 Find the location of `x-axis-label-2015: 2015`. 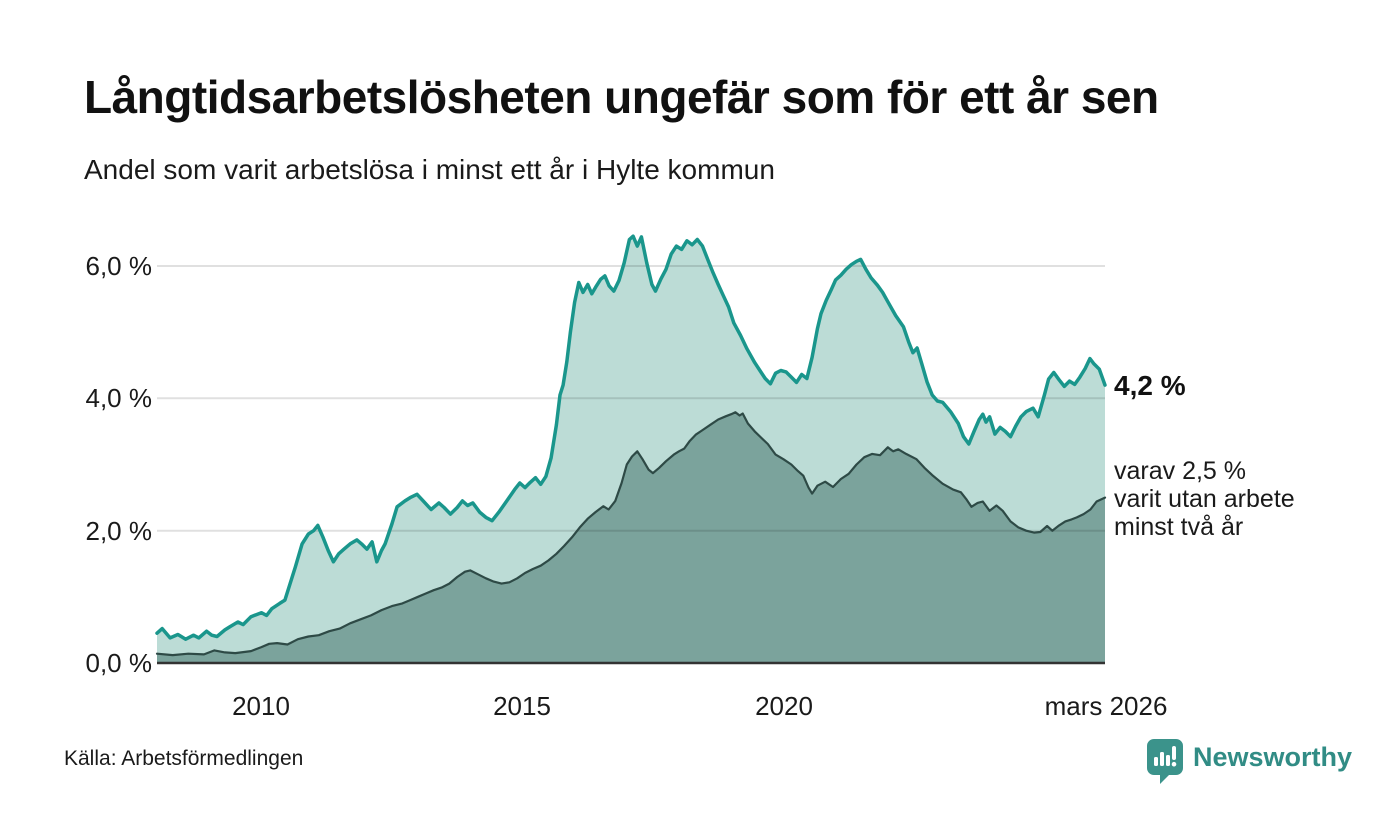

x-axis-label-2015: 2015 is located at coordinates (522, 706).